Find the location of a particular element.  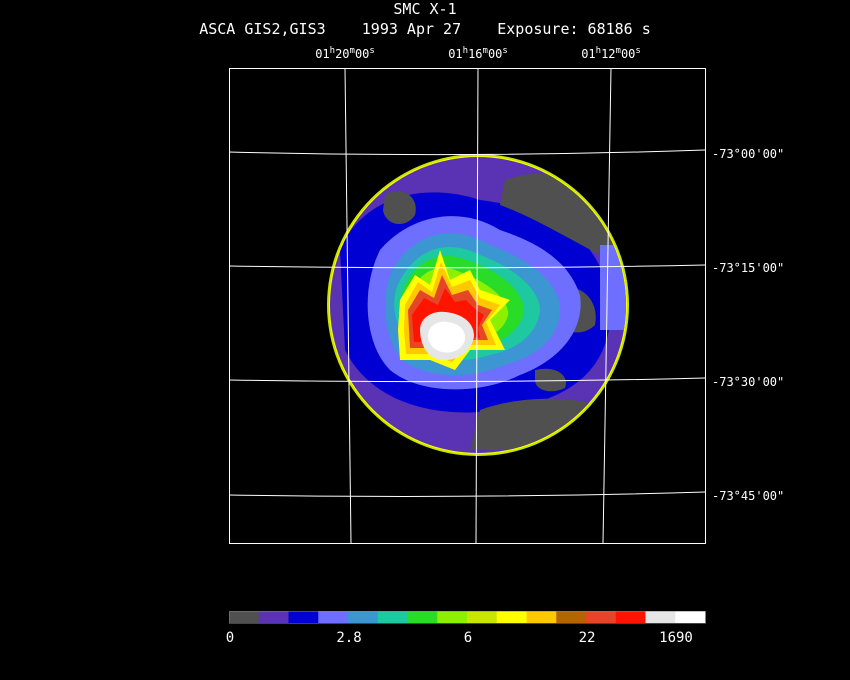

dec-label-3: -73°30'00" is located at coordinates (748, 382).